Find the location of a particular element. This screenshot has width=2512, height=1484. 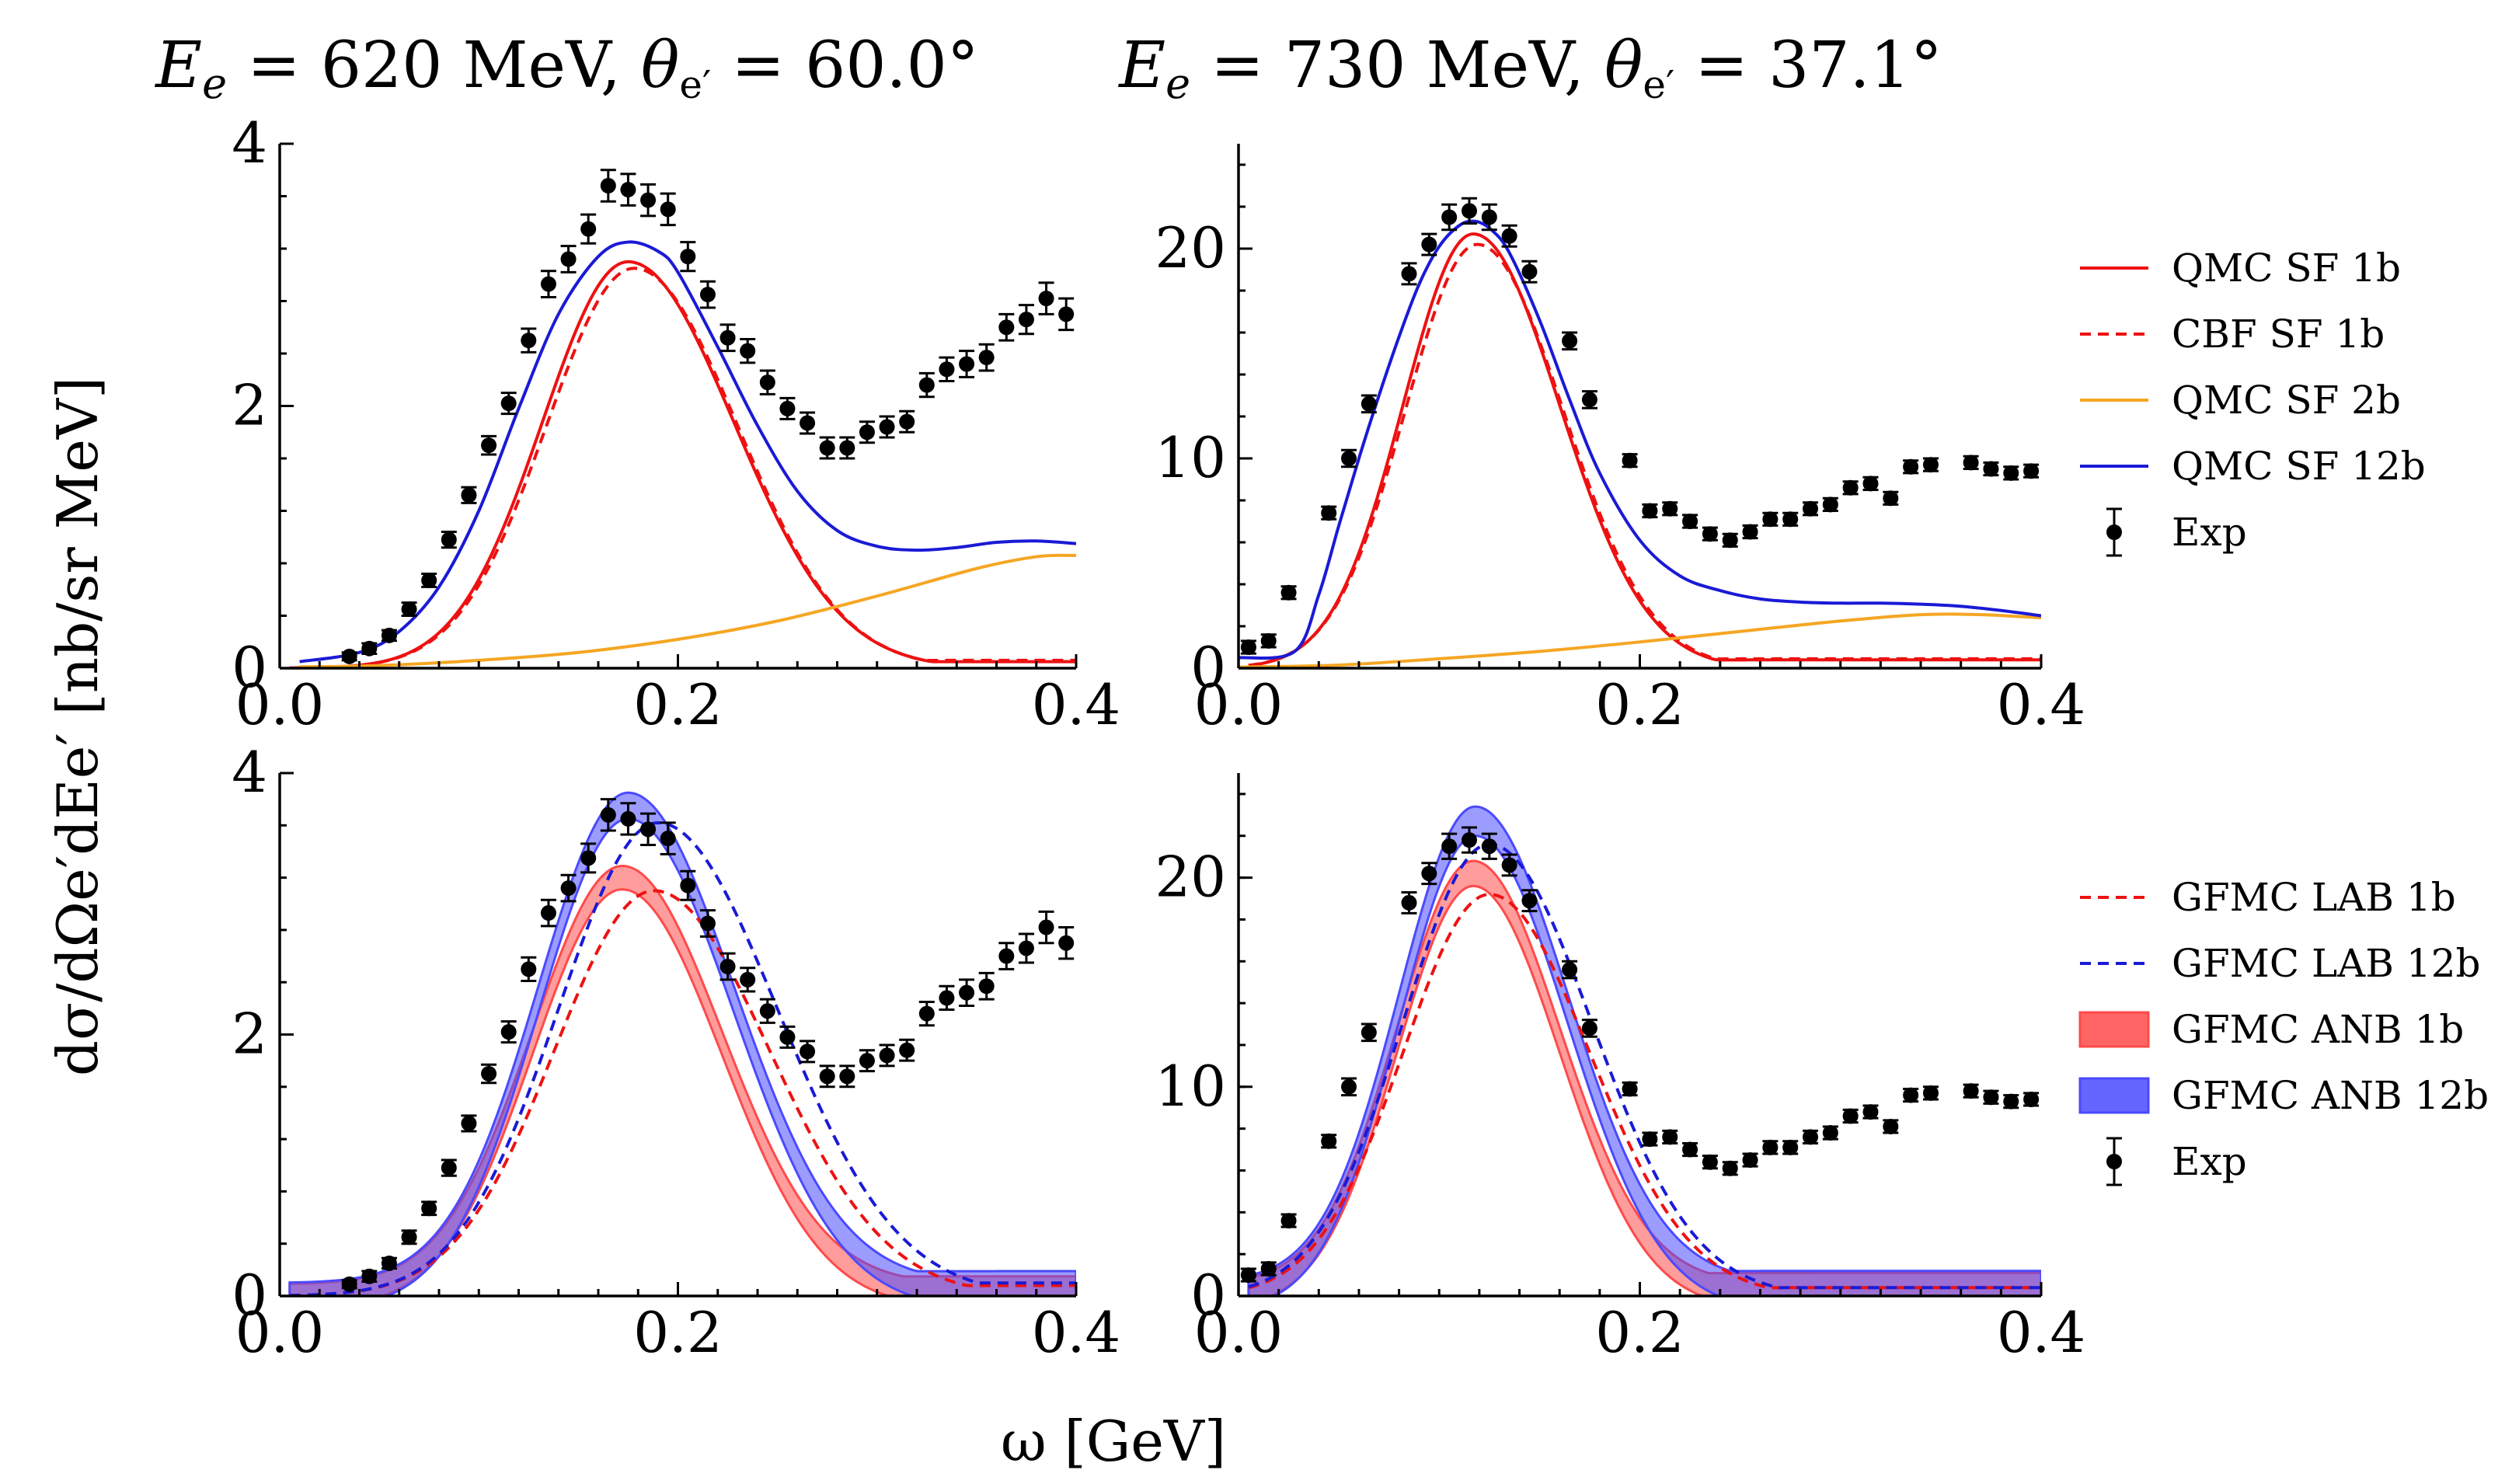

panel-top-left: 0.0 0.2 0.4 0 2 4 is located at coordinates (676, 423).